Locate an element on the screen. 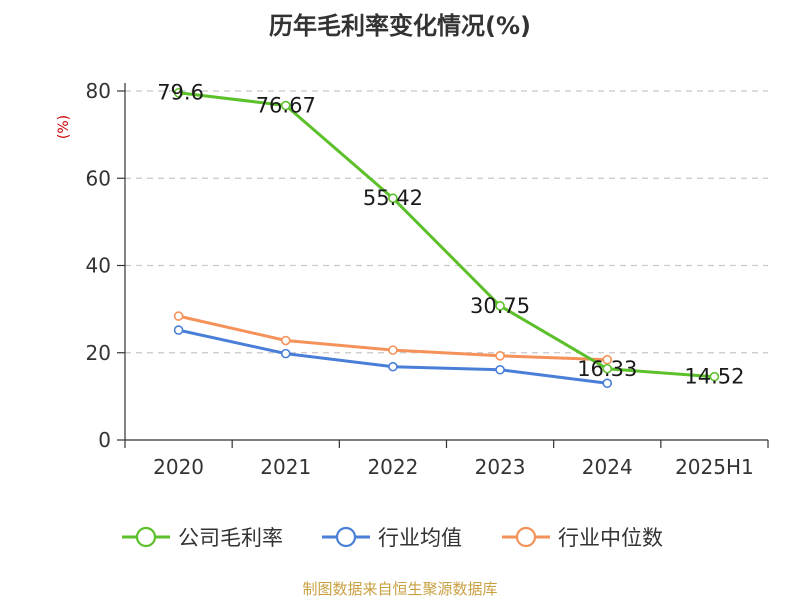  series-0-point-2020 is located at coordinates (178, 92).